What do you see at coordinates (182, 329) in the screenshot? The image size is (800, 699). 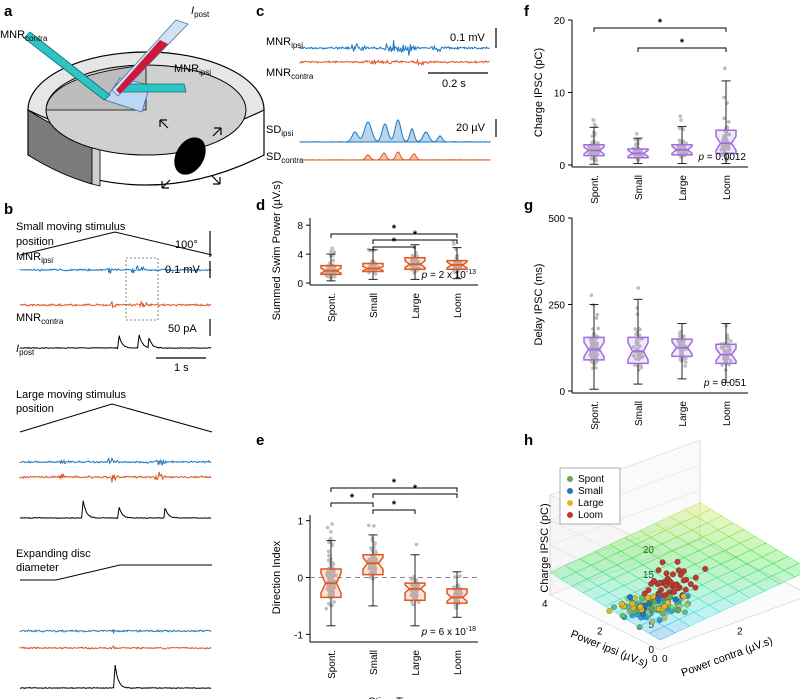 I see `scale-pa-label: 50 pA` at bounding box center [182, 329].